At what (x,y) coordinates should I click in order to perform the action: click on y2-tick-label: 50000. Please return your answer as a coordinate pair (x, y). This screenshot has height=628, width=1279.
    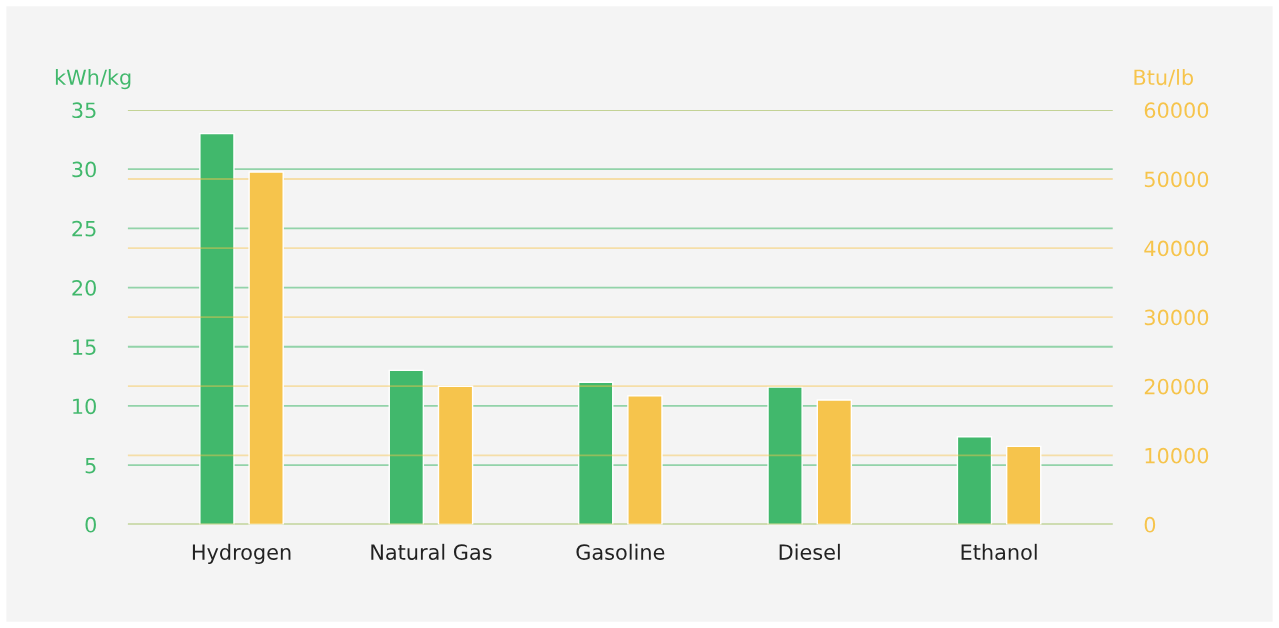
    Looking at the image, I should click on (1176, 179).